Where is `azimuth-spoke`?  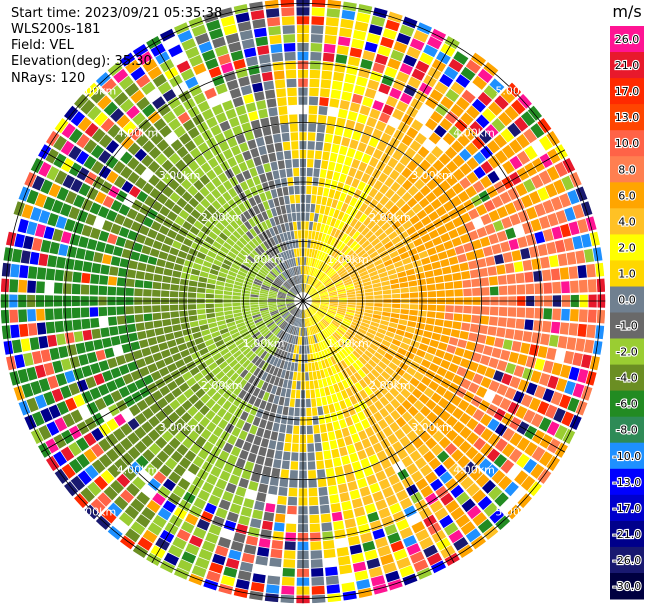
azimuth-spoke is located at coordinates (433, 376).